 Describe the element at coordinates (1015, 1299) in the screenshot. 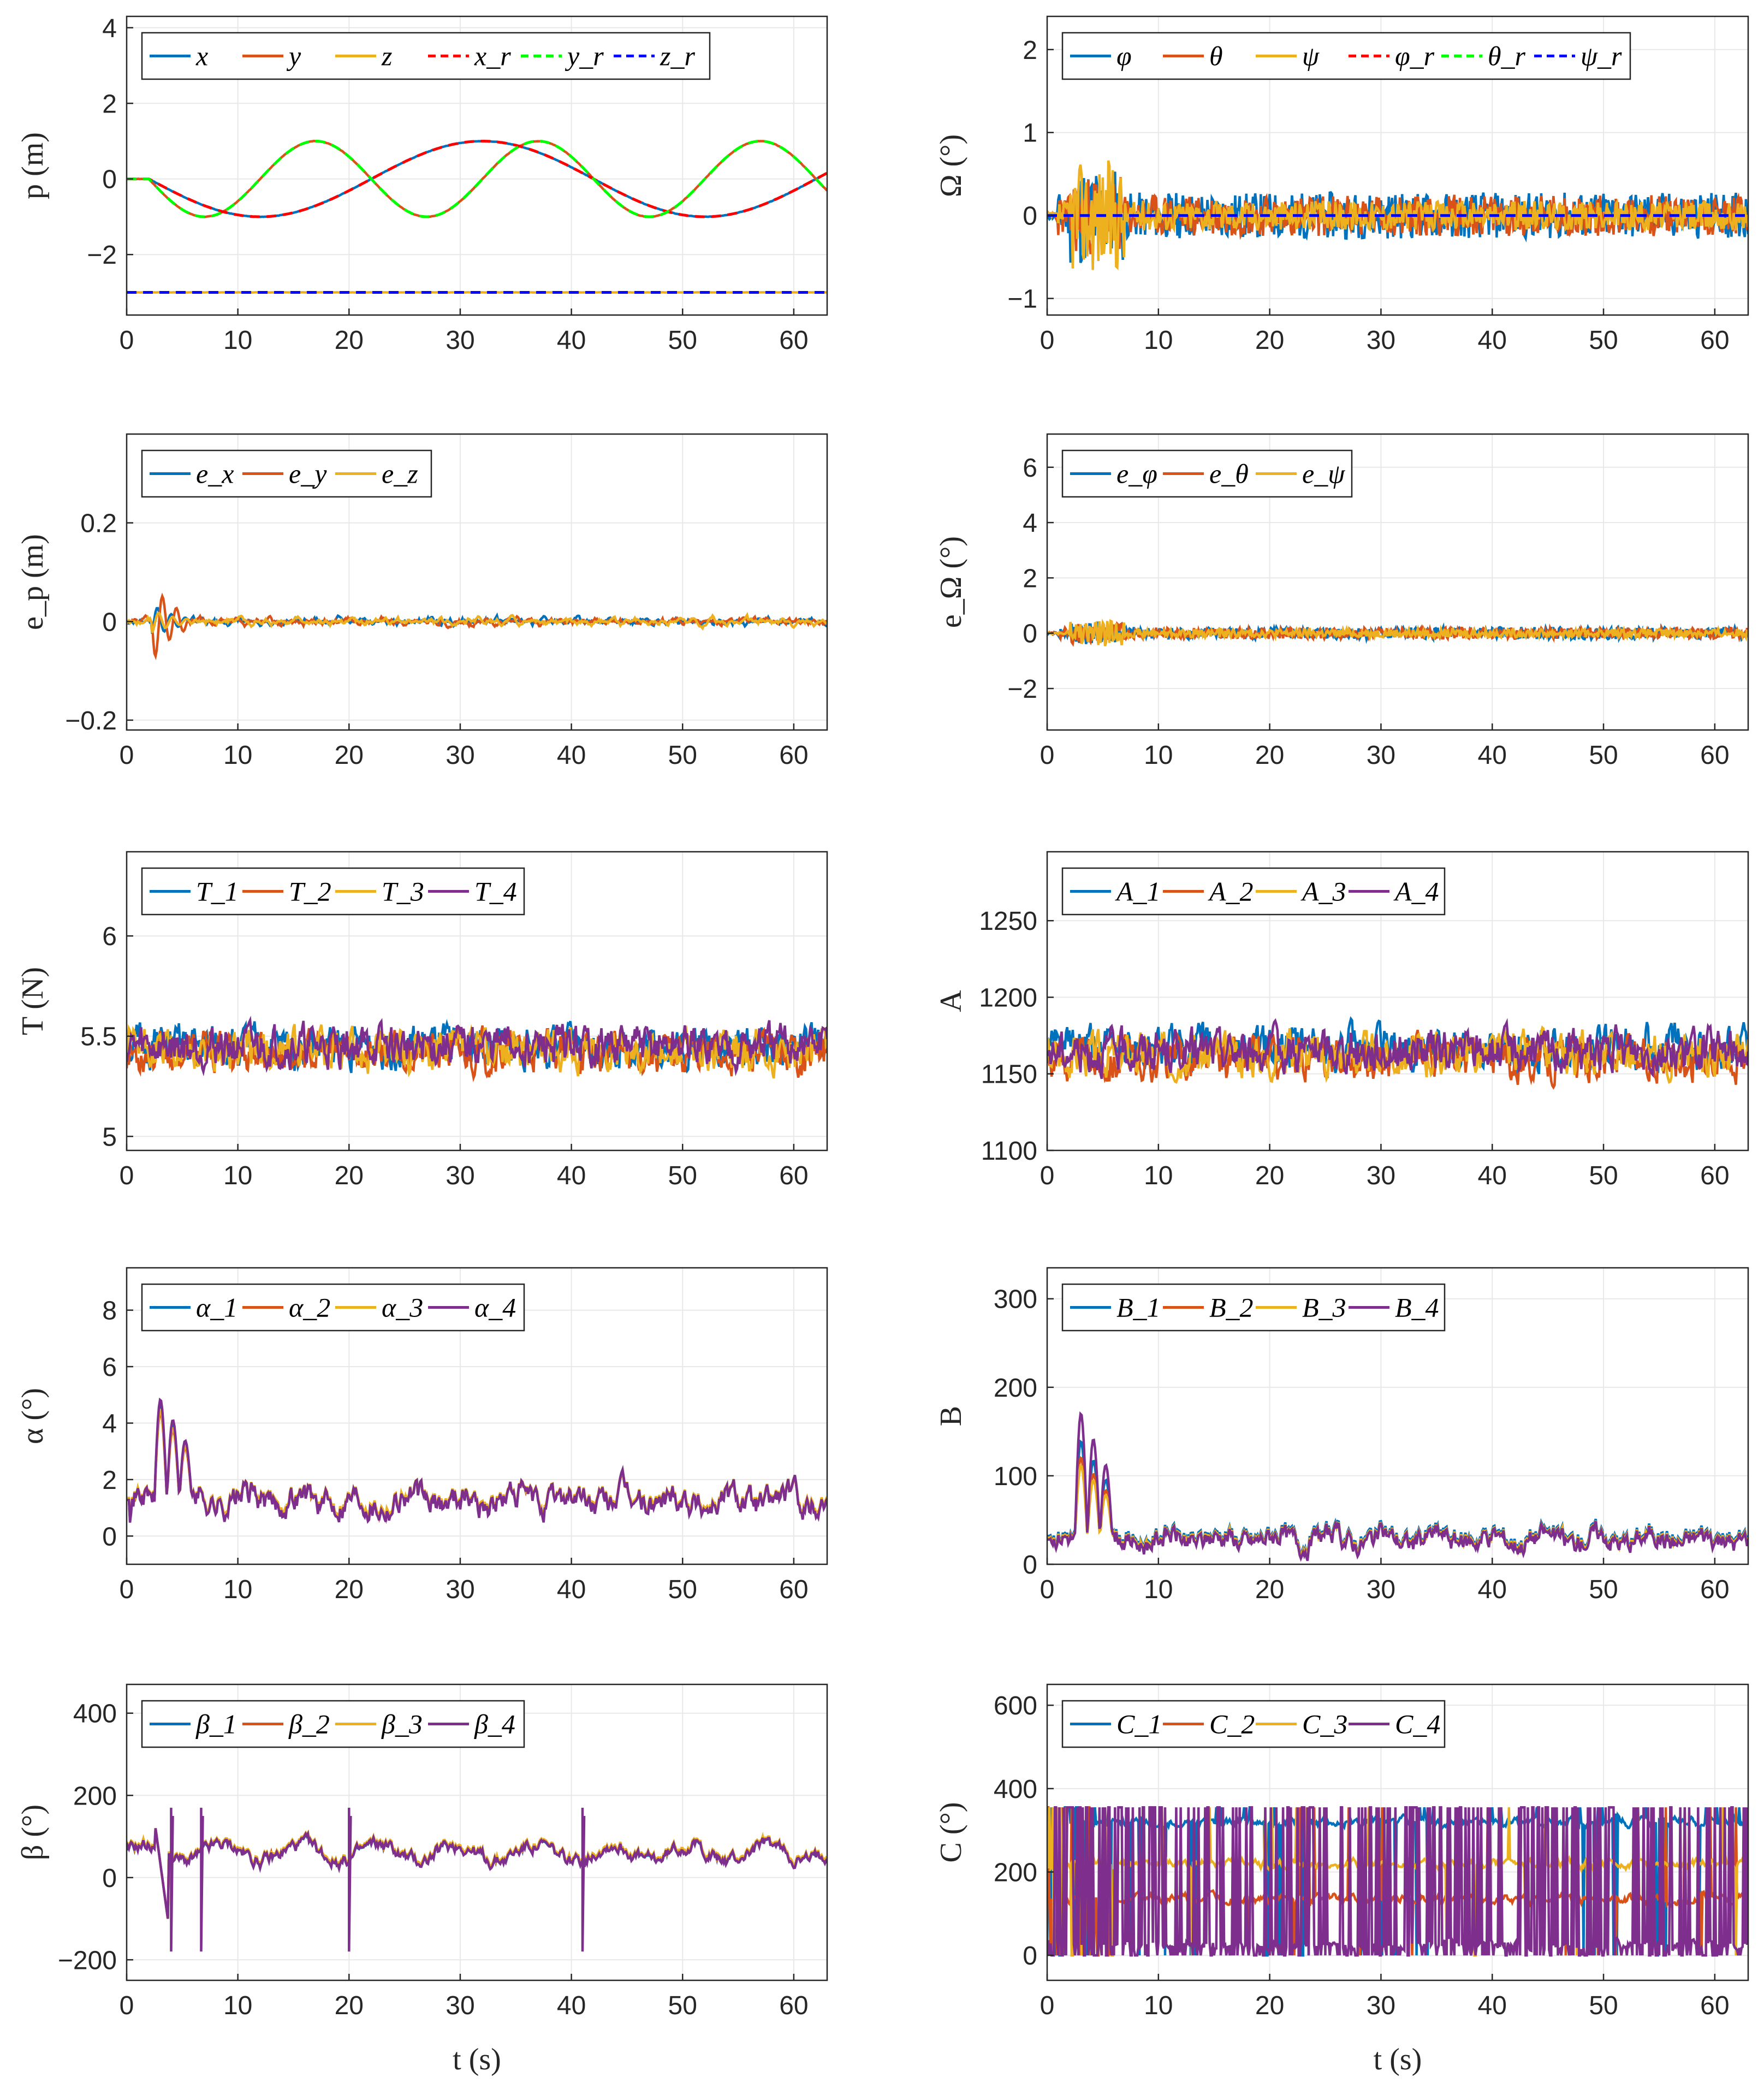

I see `y-tick-label: 300` at that location.